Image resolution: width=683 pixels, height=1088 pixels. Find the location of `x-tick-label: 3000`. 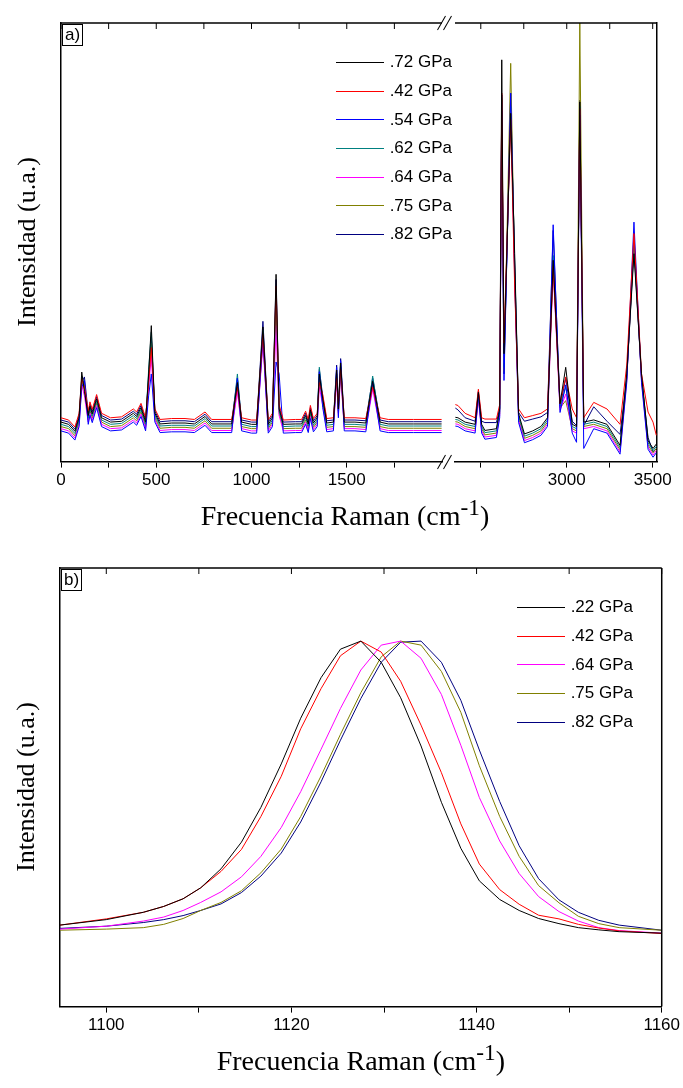

x-tick-label: 3000 is located at coordinates (566, 480).